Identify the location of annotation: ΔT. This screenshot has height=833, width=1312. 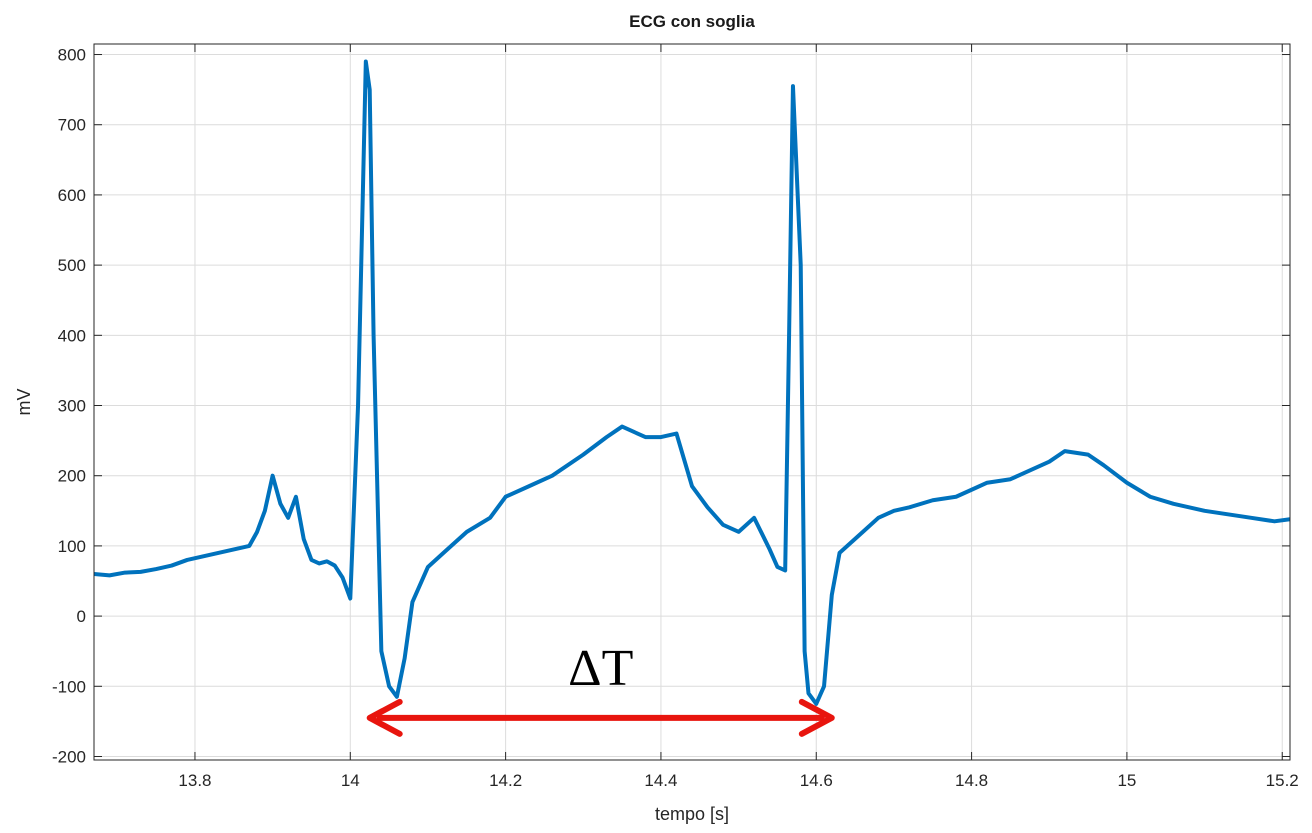
(600, 688).